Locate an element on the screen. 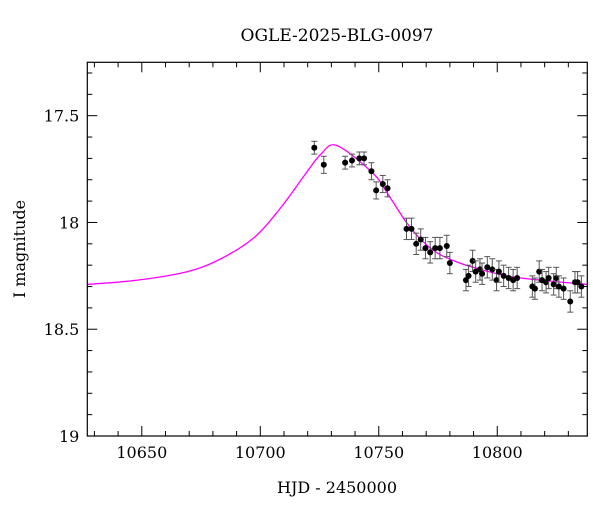 The width and height of the screenshot is (600, 512). y-tick-label: 18 is located at coordinates (69, 222).